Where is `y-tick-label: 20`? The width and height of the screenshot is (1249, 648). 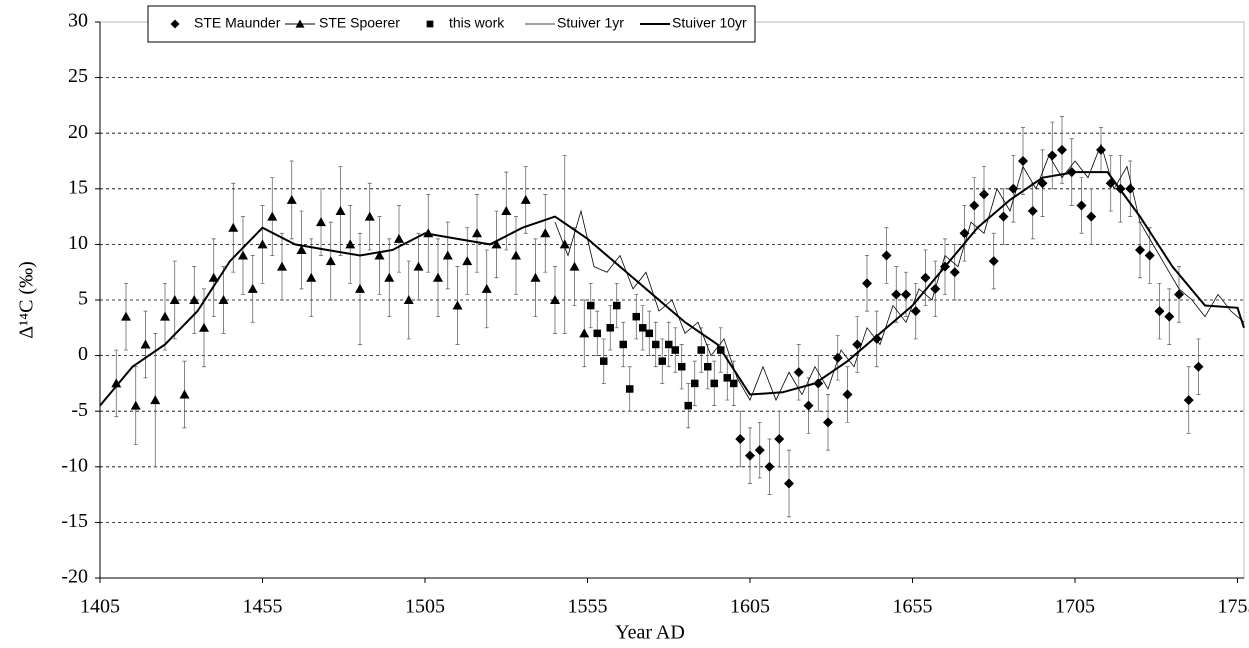 y-tick-label: 20 is located at coordinates (78, 132).